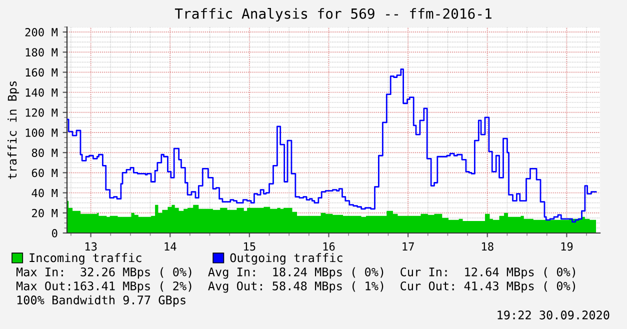  I want to click on x-tick-label: 13, so click(91, 246).